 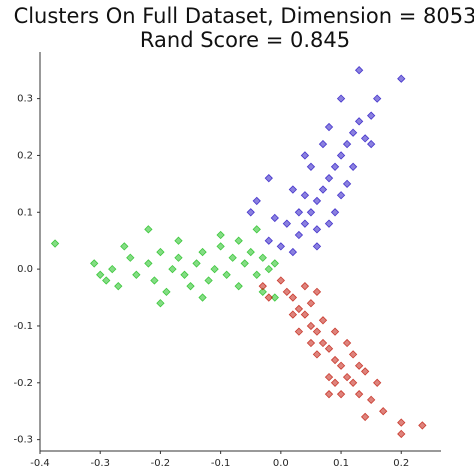 What do you see at coordinates (341, 463) in the screenshot?
I see `x-tick-label: 0.1` at bounding box center [341, 463].